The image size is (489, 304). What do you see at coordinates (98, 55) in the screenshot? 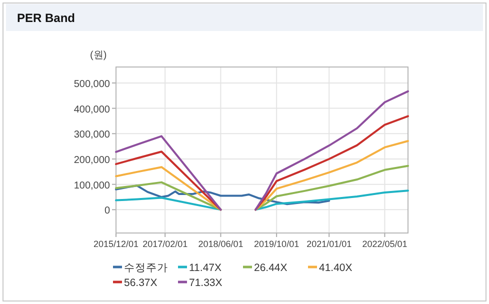
I see `y-axis-title: (원)` at bounding box center [98, 55].